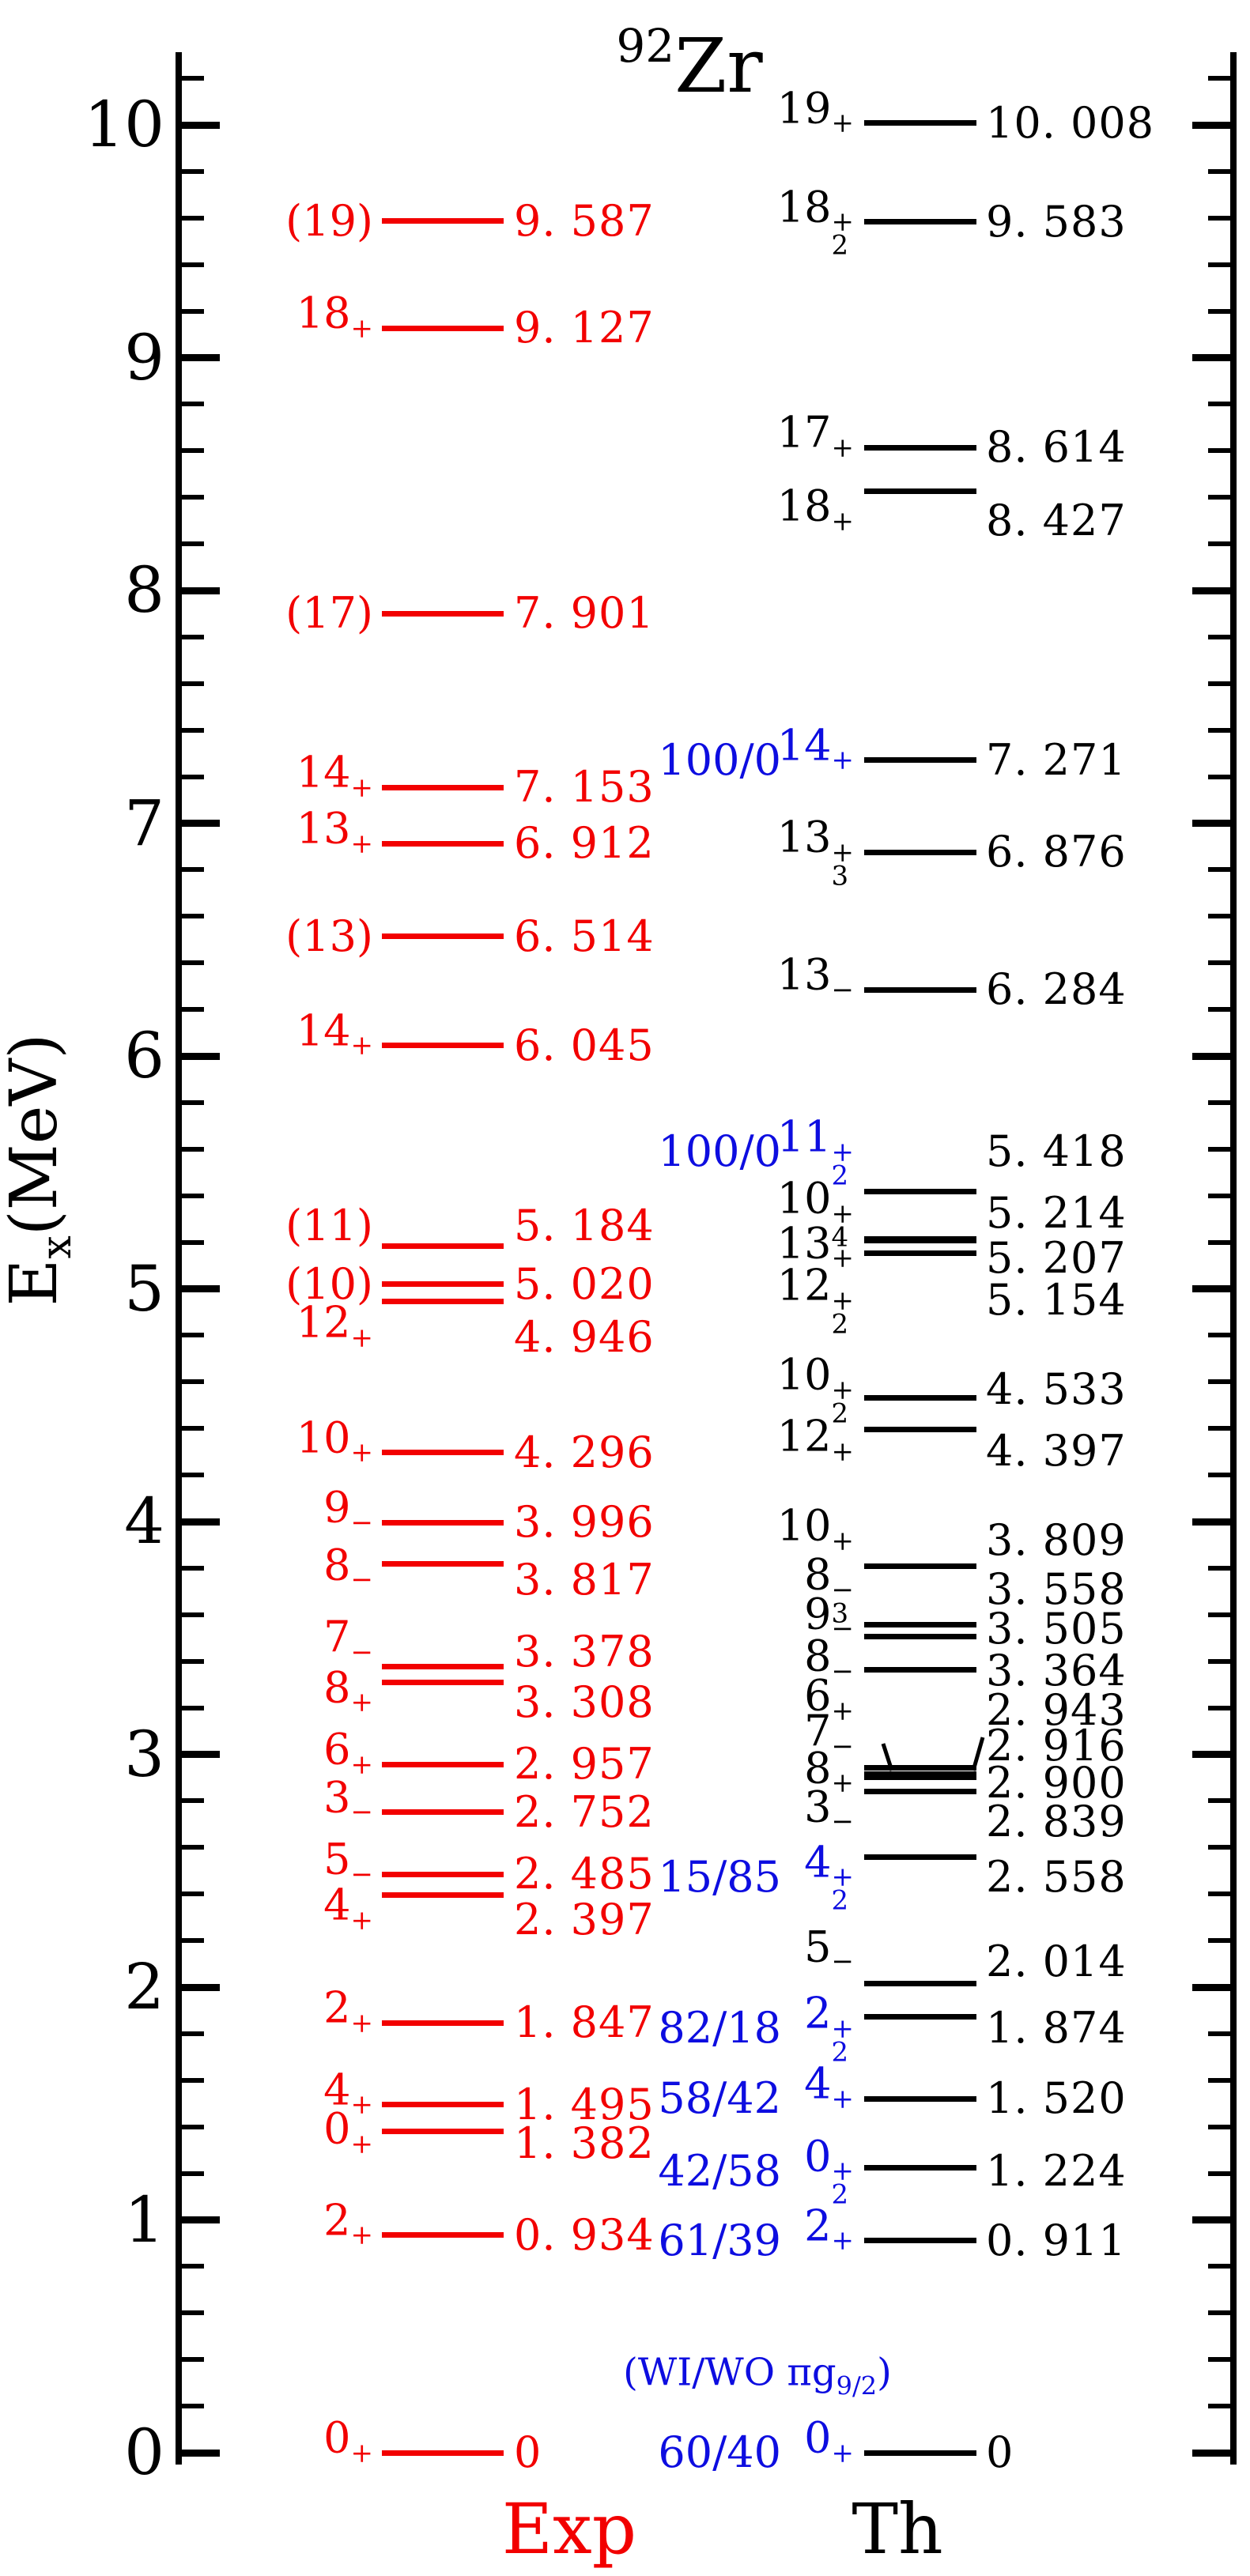 The image size is (1250, 2576). Describe the element at coordinates (1056, 1540) in the screenshot. I see `level-energy-label: 3. 809` at that location.